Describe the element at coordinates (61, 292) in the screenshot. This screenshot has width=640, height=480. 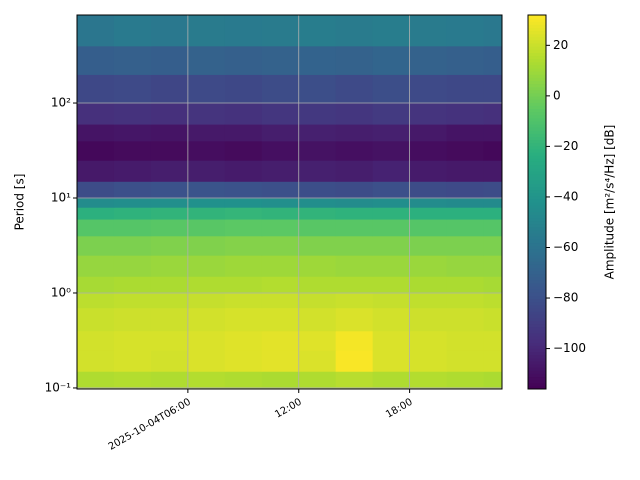
I see `y-tick-label: 10⁰` at that location.